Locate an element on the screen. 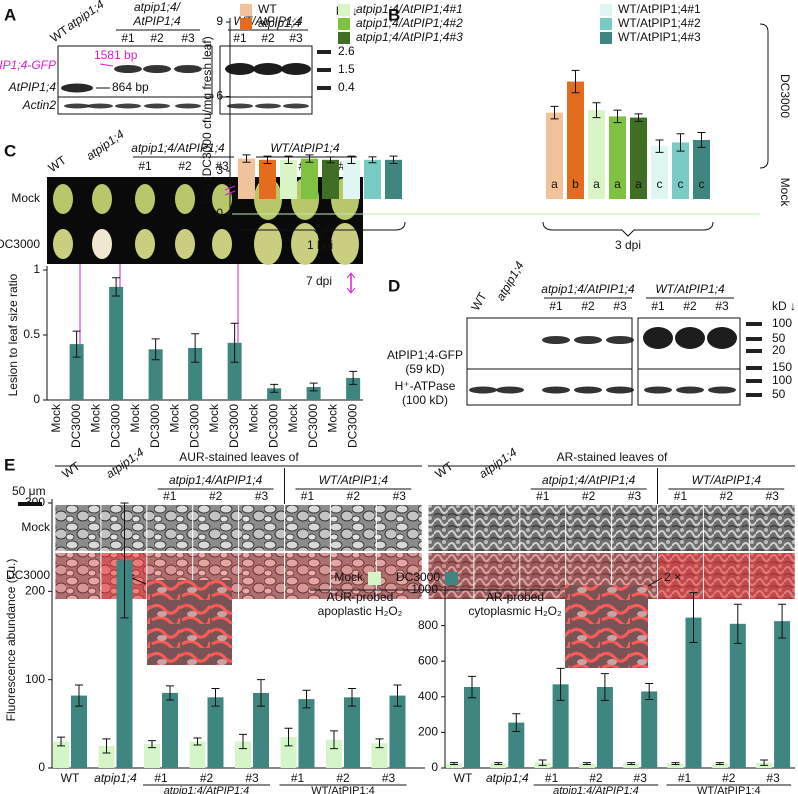 Image resolution: width=798 pixels, height=794 pixels. y-tick-label: 600 is located at coordinates (428, 660).